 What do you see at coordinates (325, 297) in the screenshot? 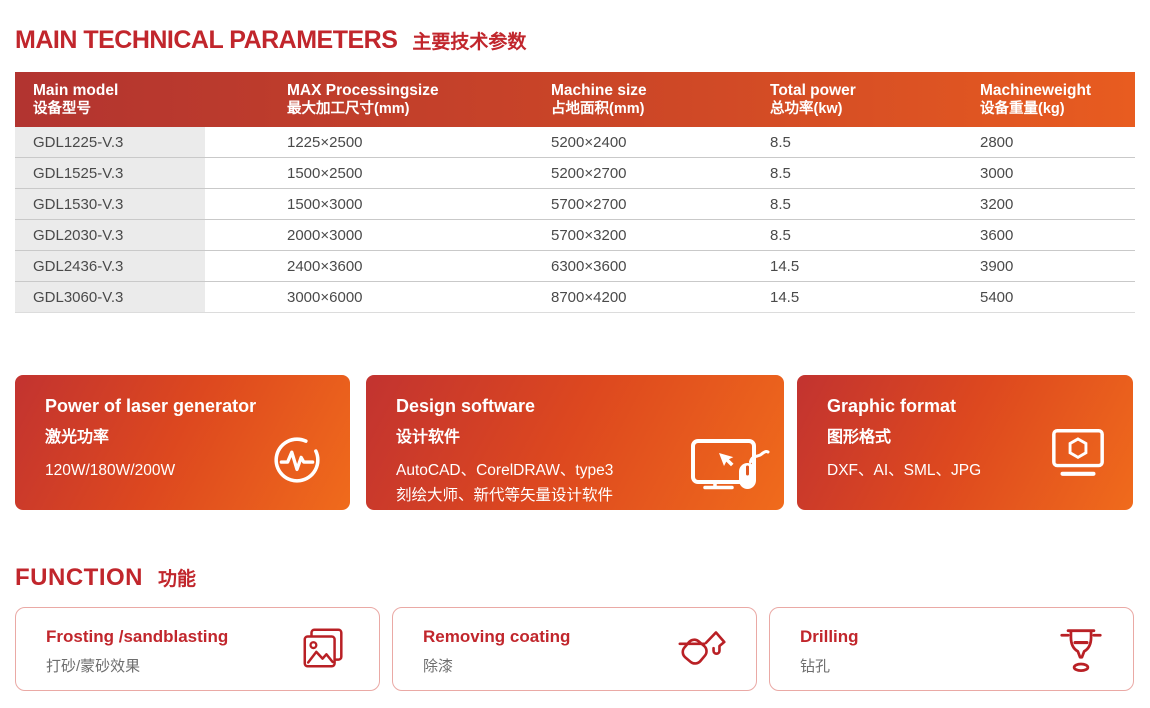
I see `cell-max-processing-size: 3000×6000` at bounding box center [325, 297].